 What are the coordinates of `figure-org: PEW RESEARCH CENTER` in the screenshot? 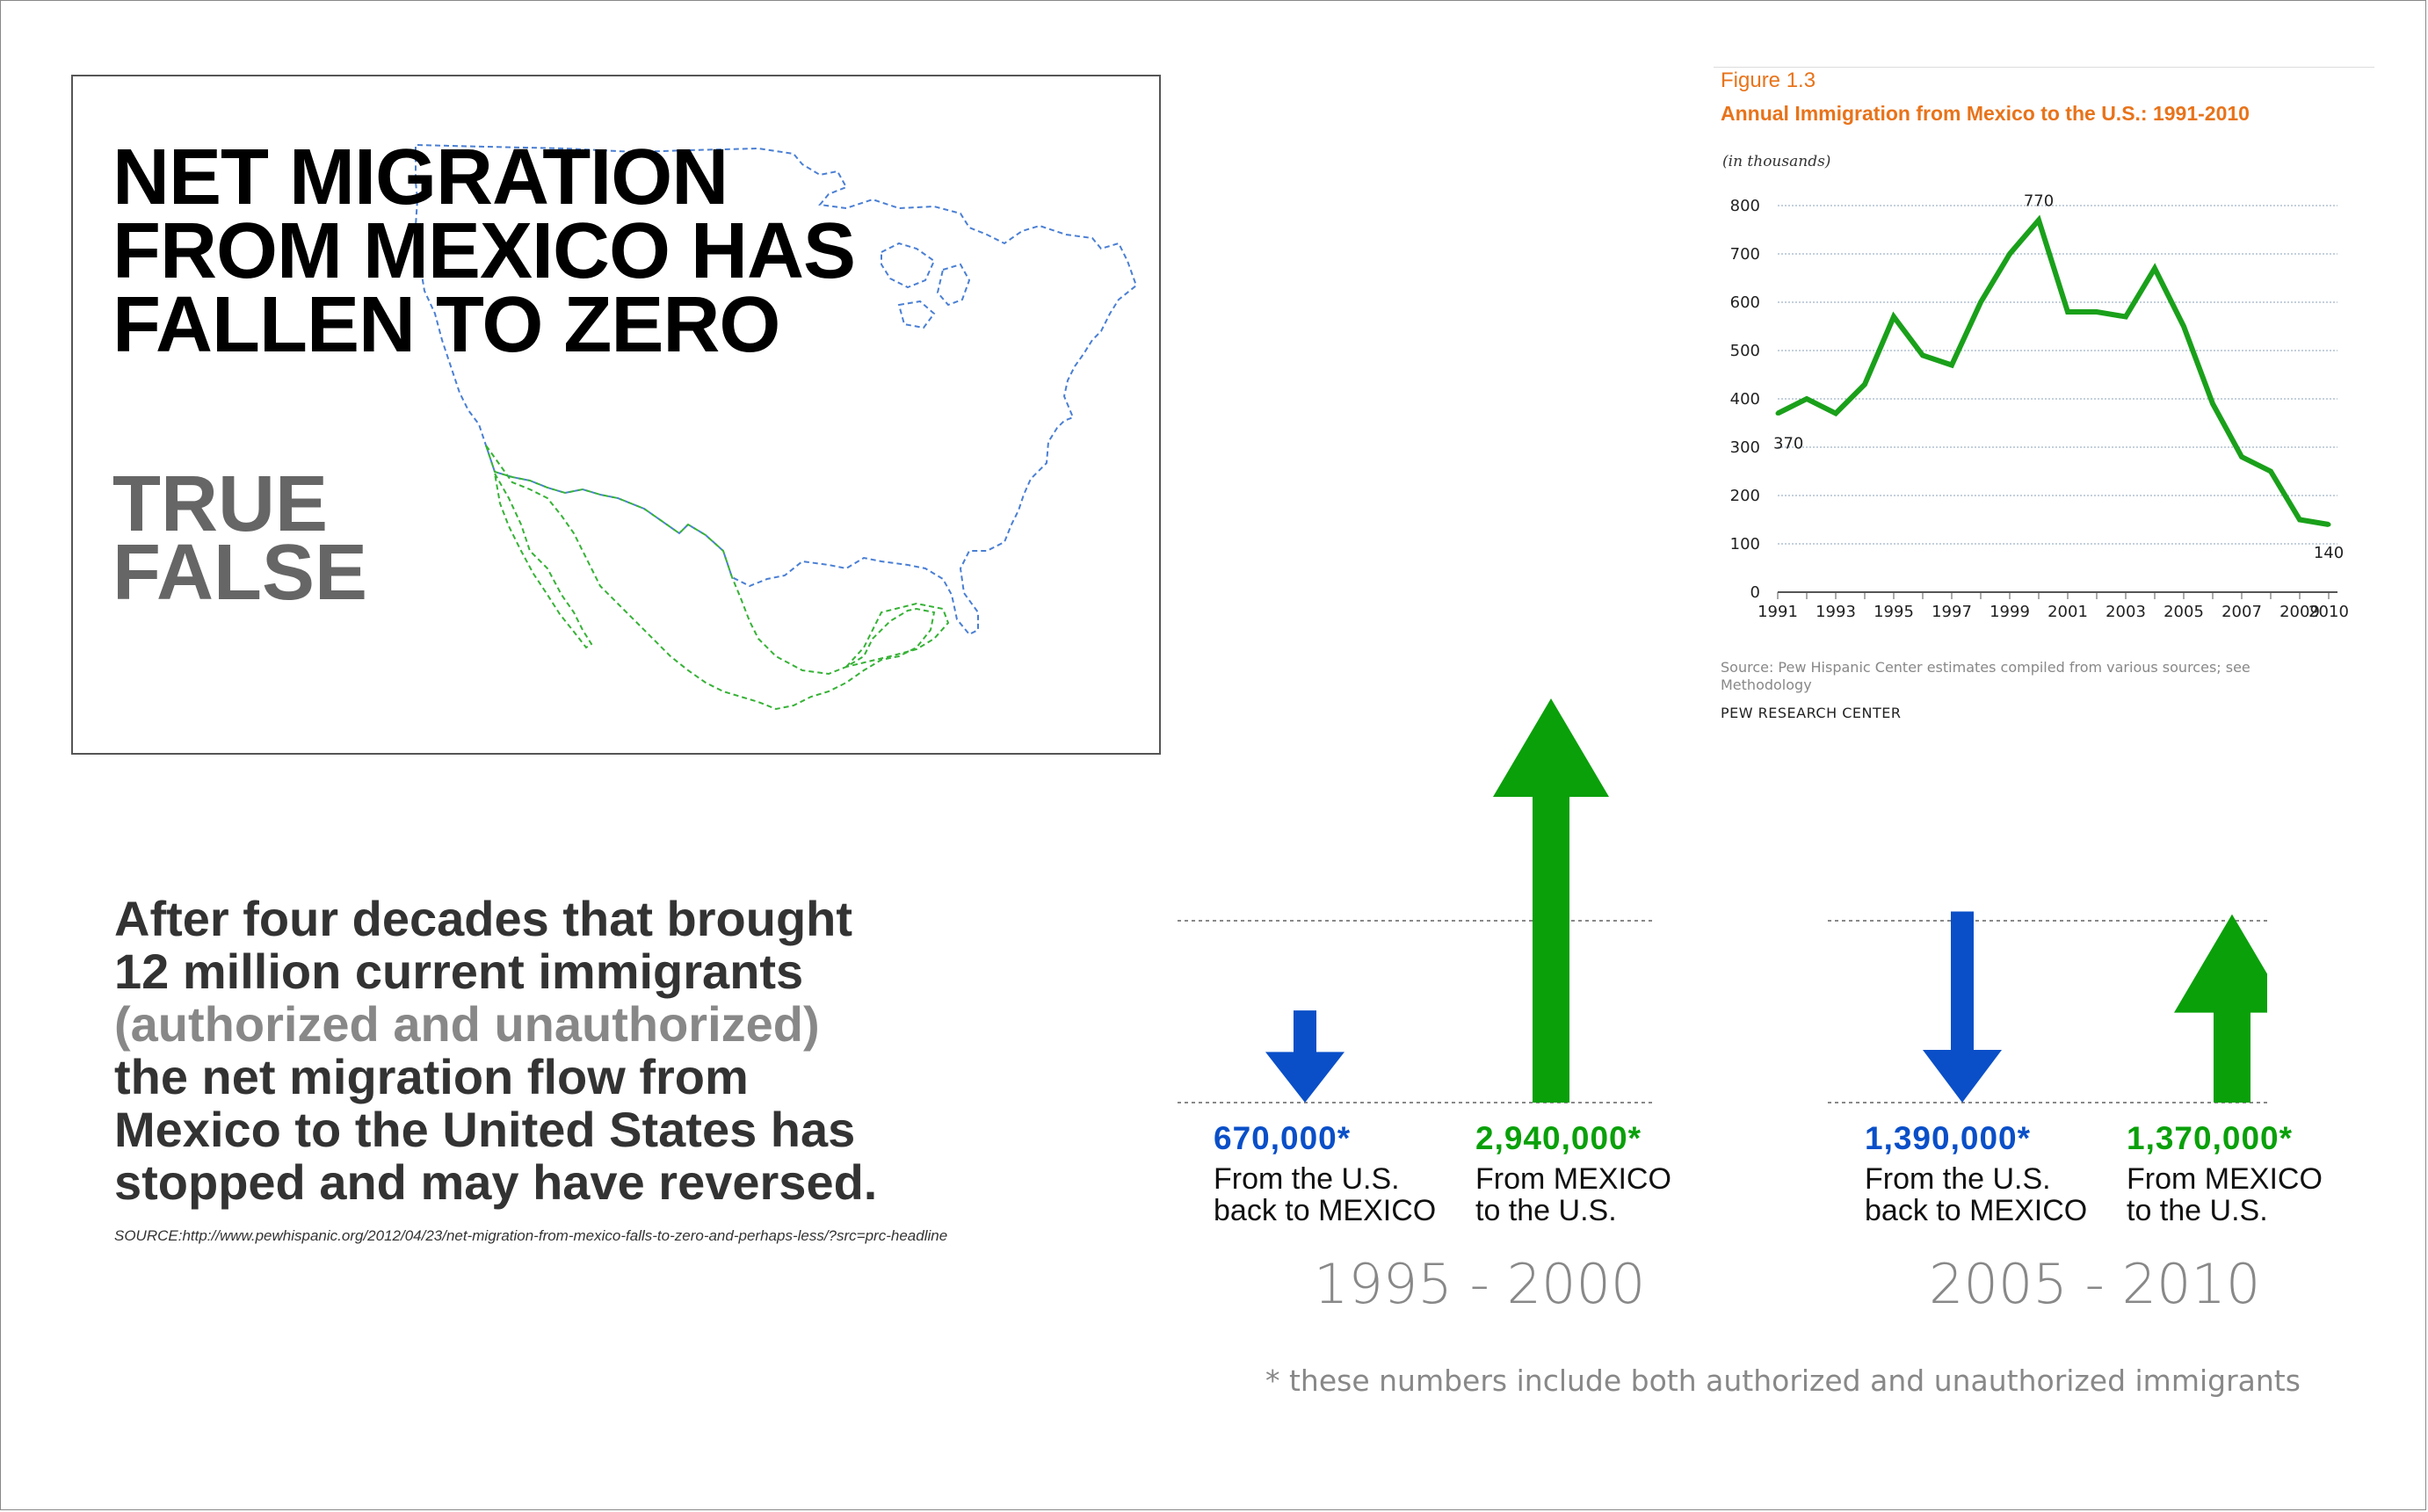 It's located at (1811, 713).